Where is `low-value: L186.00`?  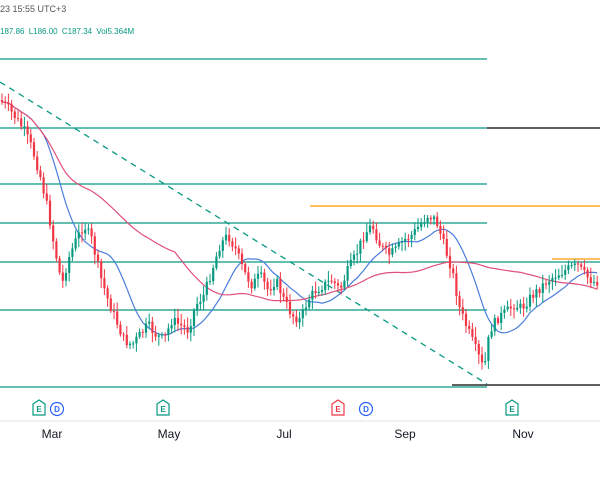 low-value: L186.00 is located at coordinates (43, 31).